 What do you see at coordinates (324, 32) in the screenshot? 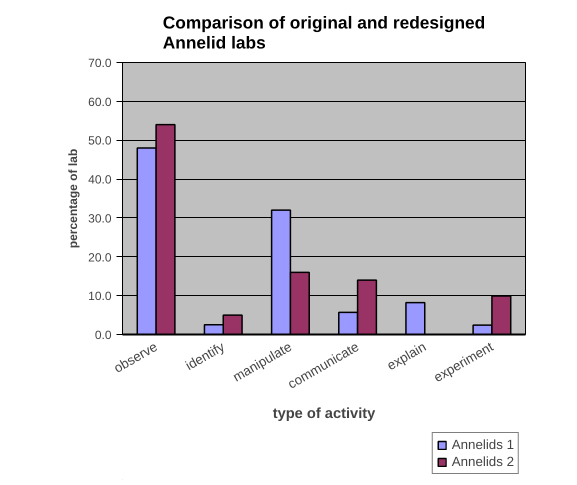
I see `chart-title: Comparison of original and redesigned Annelid labs` at bounding box center [324, 32].